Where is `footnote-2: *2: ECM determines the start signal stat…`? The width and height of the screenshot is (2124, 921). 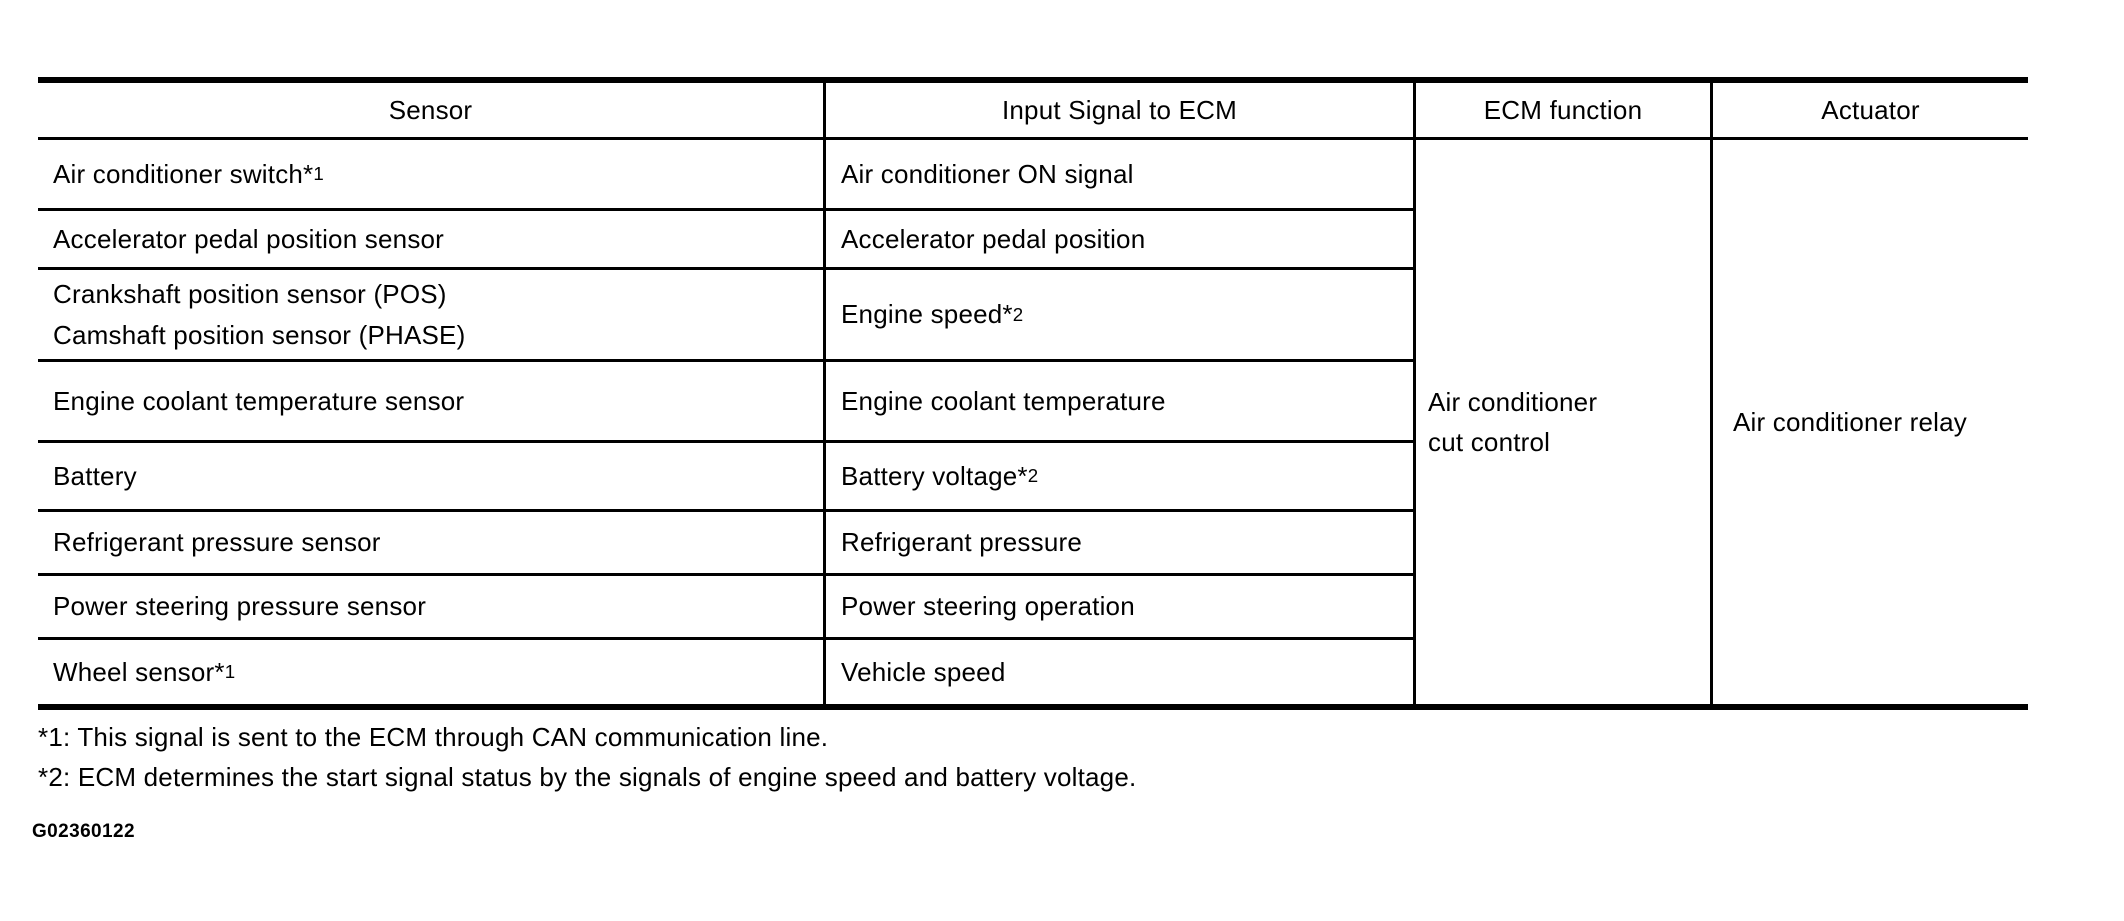 footnote-2: *2: ECM determines the start signal stat… is located at coordinates (587, 777).